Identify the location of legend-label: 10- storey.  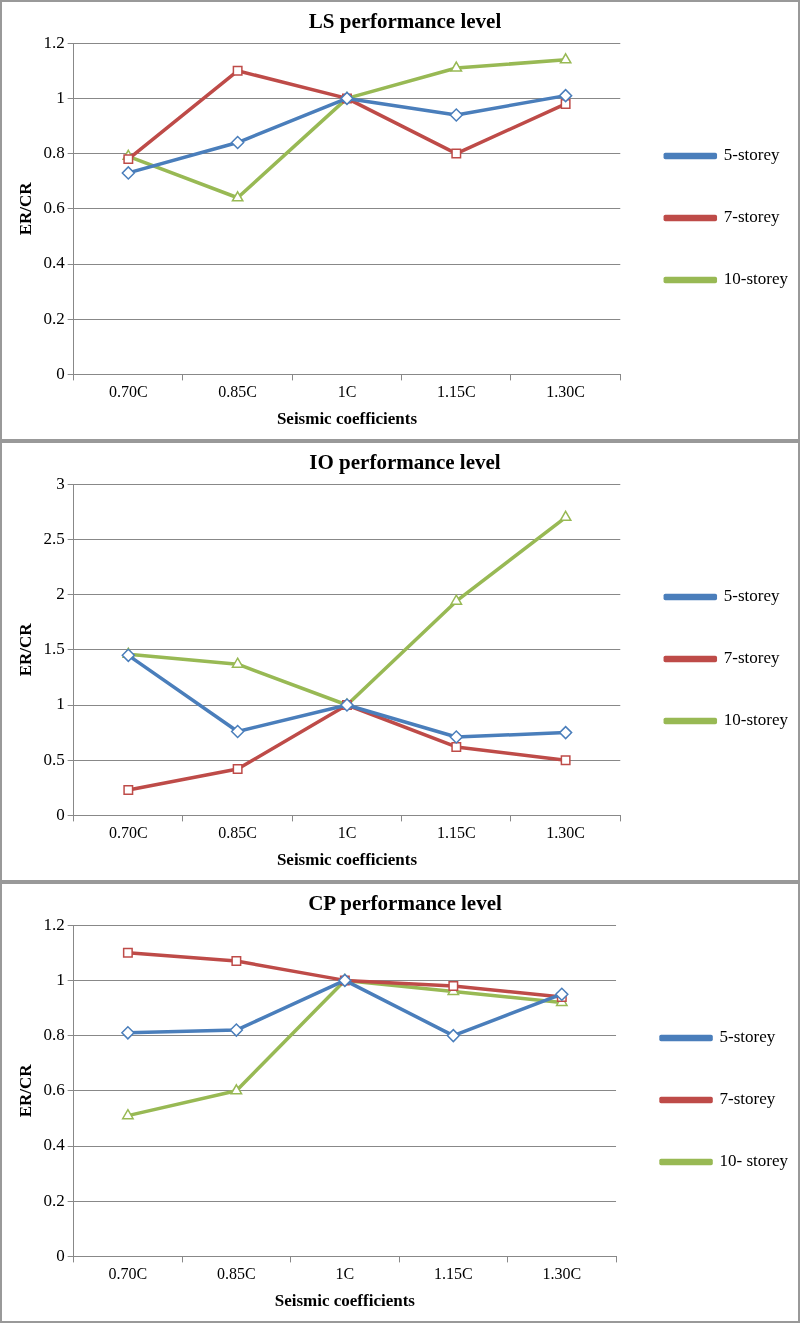
(754, 1161).